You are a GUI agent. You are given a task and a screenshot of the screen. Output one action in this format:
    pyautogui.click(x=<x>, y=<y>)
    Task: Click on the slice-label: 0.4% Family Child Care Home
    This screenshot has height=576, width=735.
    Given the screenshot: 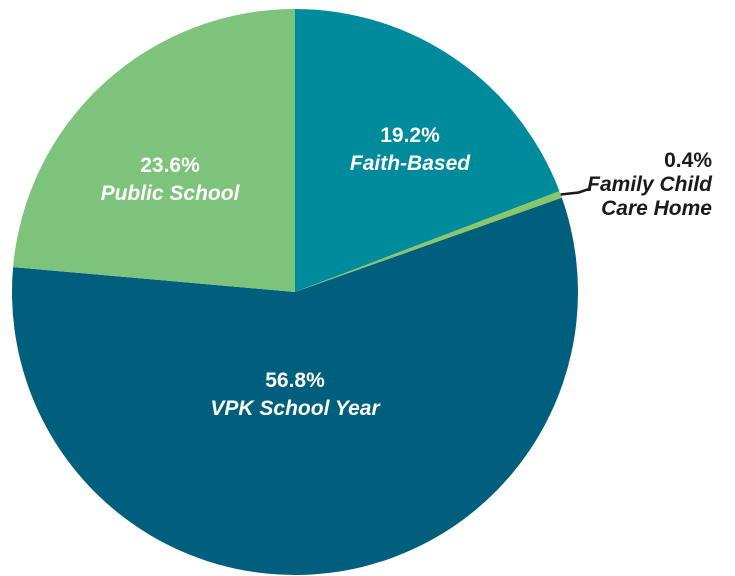 What is the action you would take?
    pyautogui.click(x=642, y=185)
    